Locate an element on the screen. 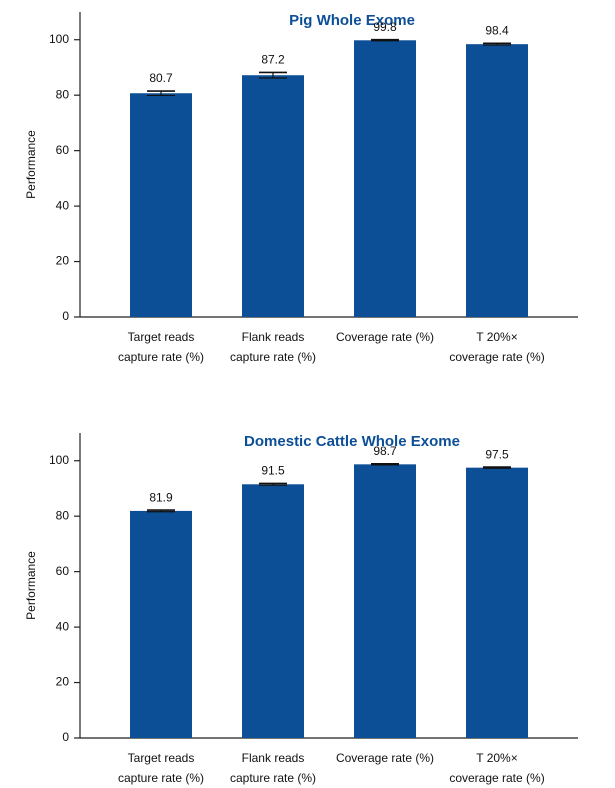 The height and width of the screenshot is (788, 615). chart1-y-axis-label: Performance is located at coordinates (31, 164).